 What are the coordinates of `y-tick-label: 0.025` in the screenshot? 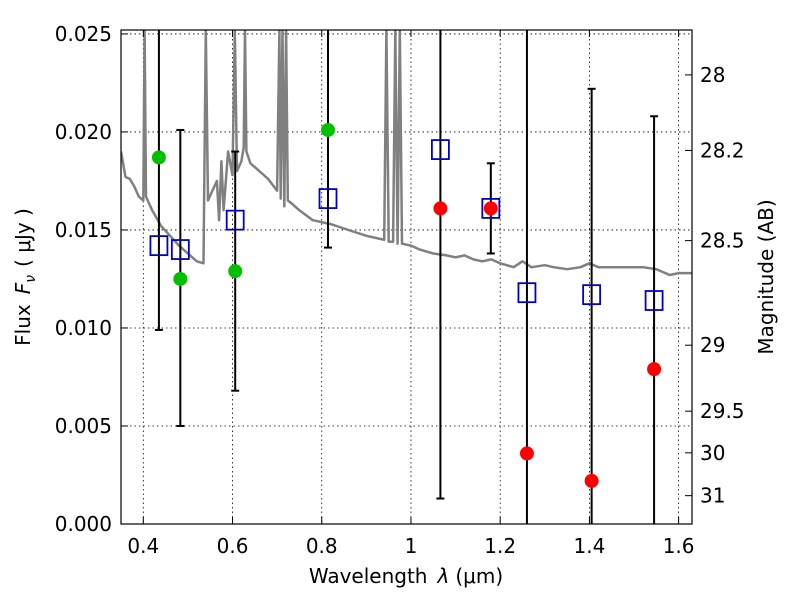 It's located at (83, 34).